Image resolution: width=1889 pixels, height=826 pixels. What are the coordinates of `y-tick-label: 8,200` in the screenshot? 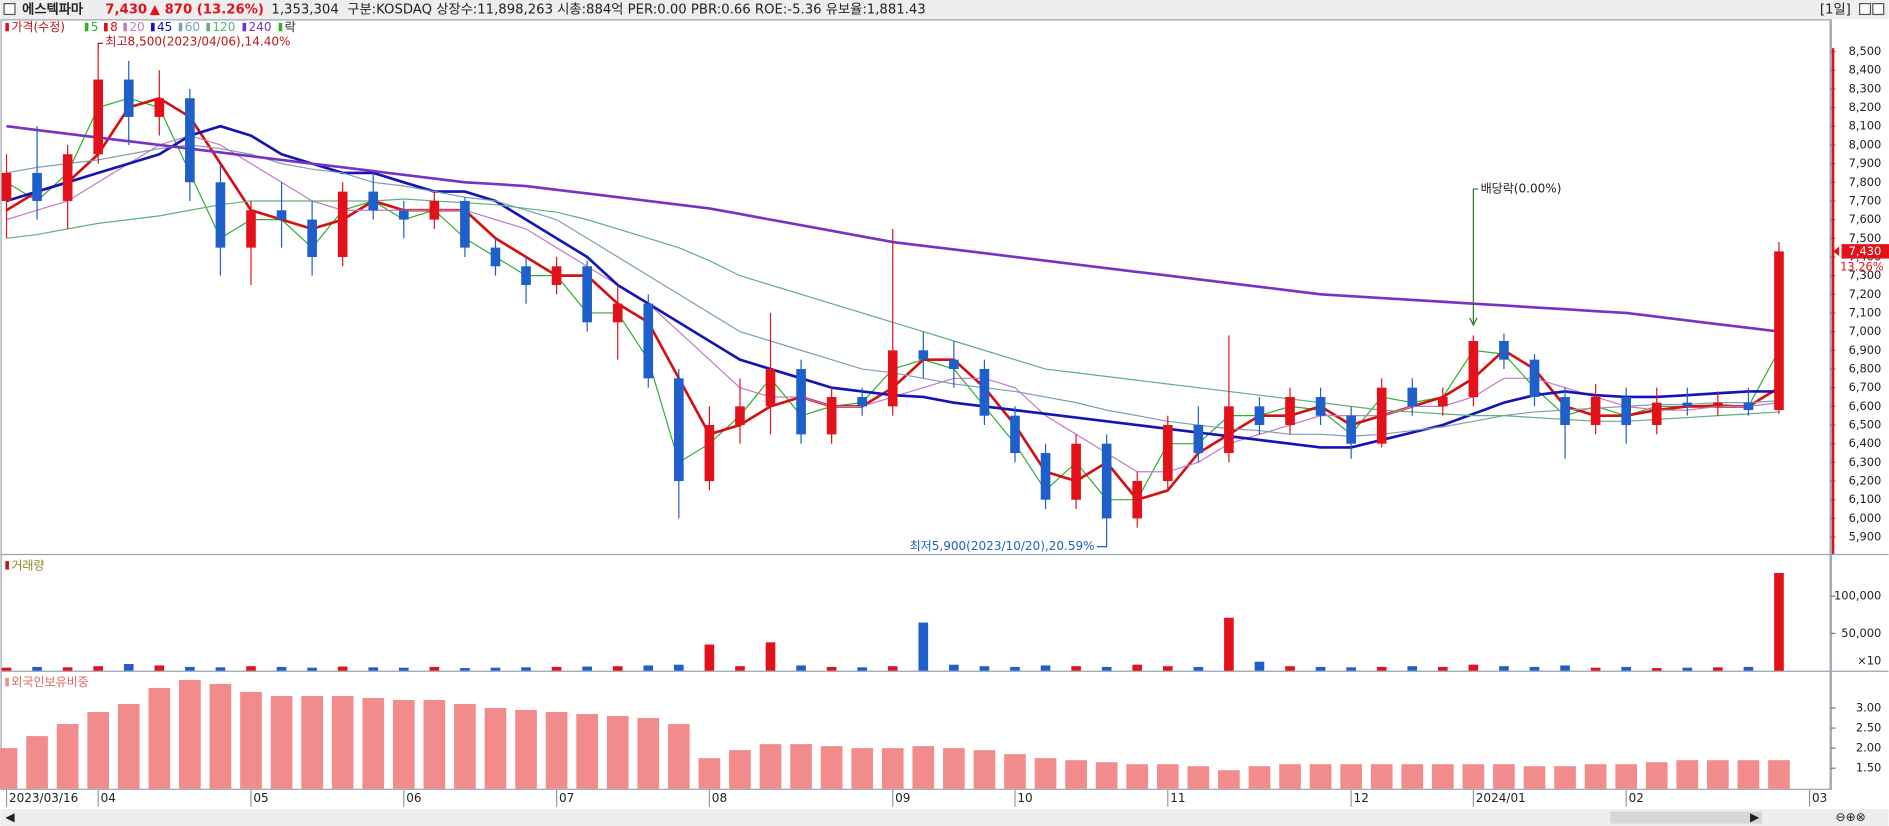 It's located at (1865, 107).